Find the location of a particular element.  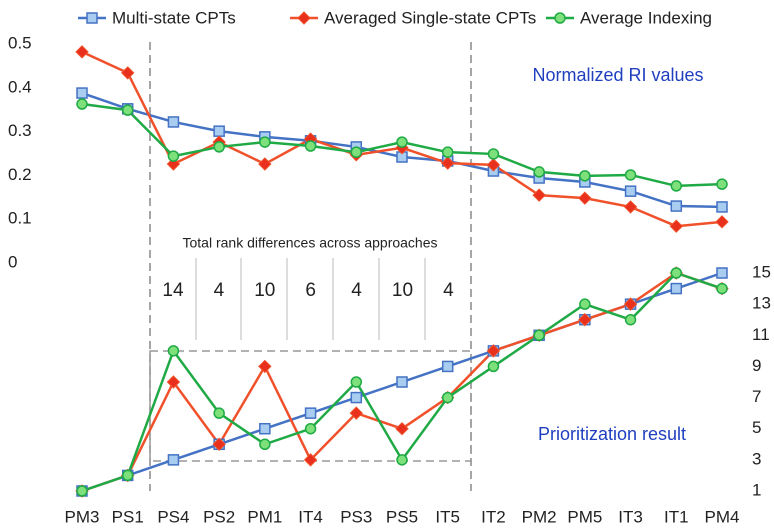

x-tick-label: PS1 is located at coordinates (128, 516).